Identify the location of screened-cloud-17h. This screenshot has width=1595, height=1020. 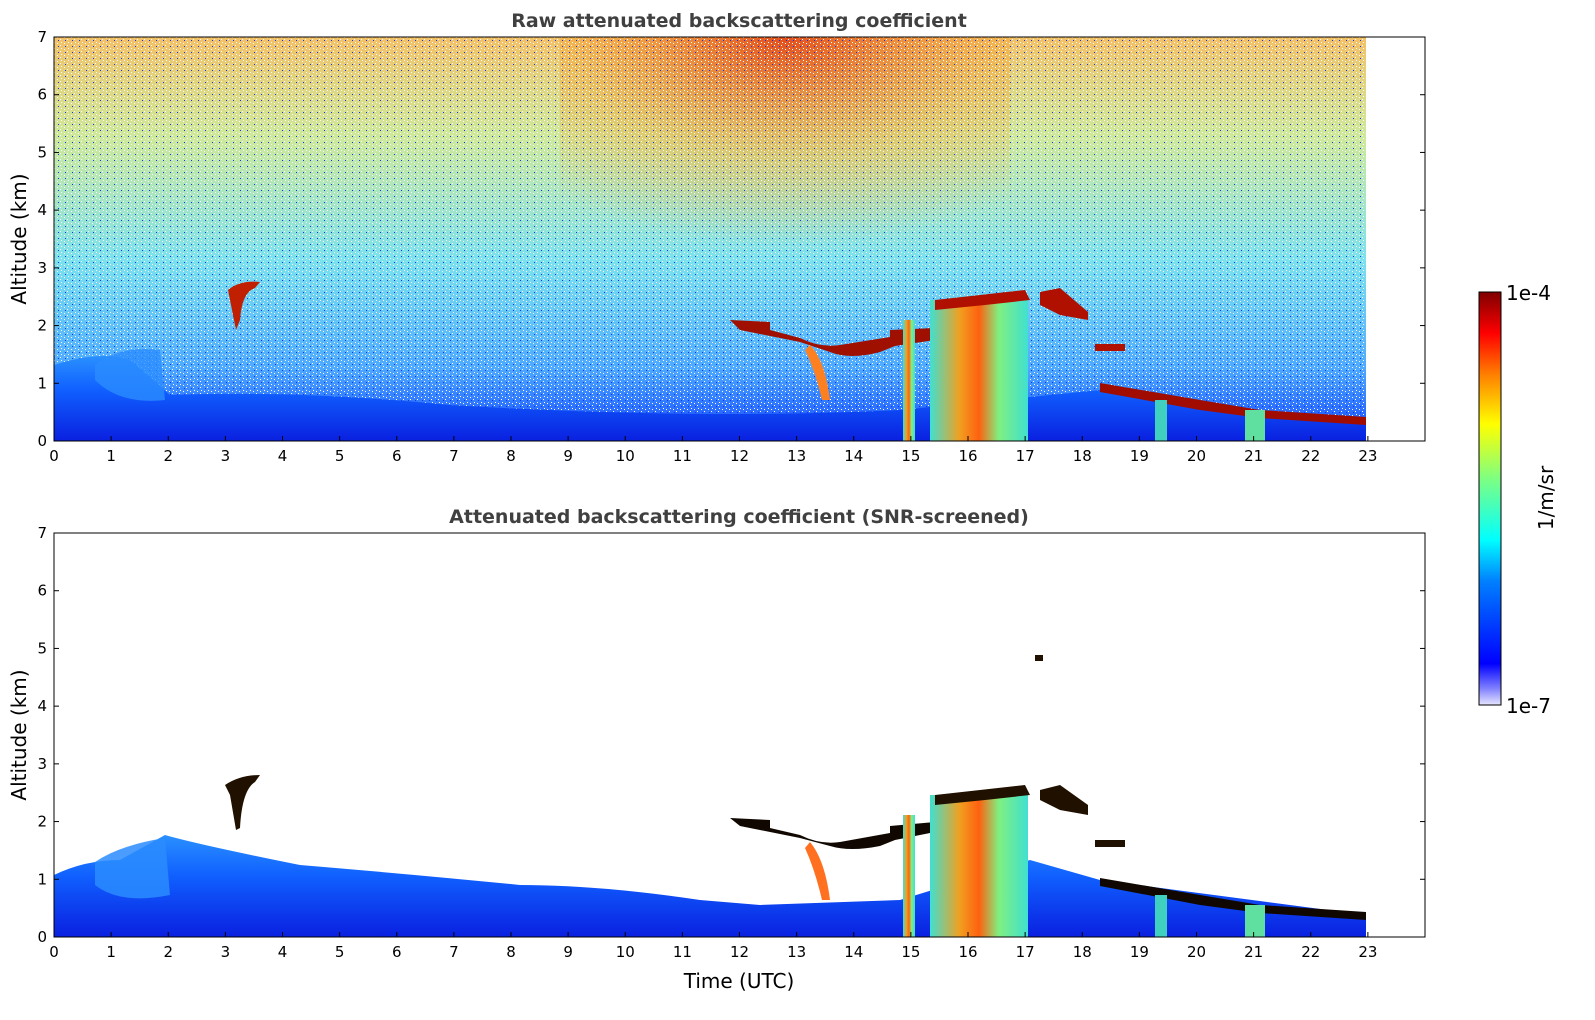
(1064, 800).